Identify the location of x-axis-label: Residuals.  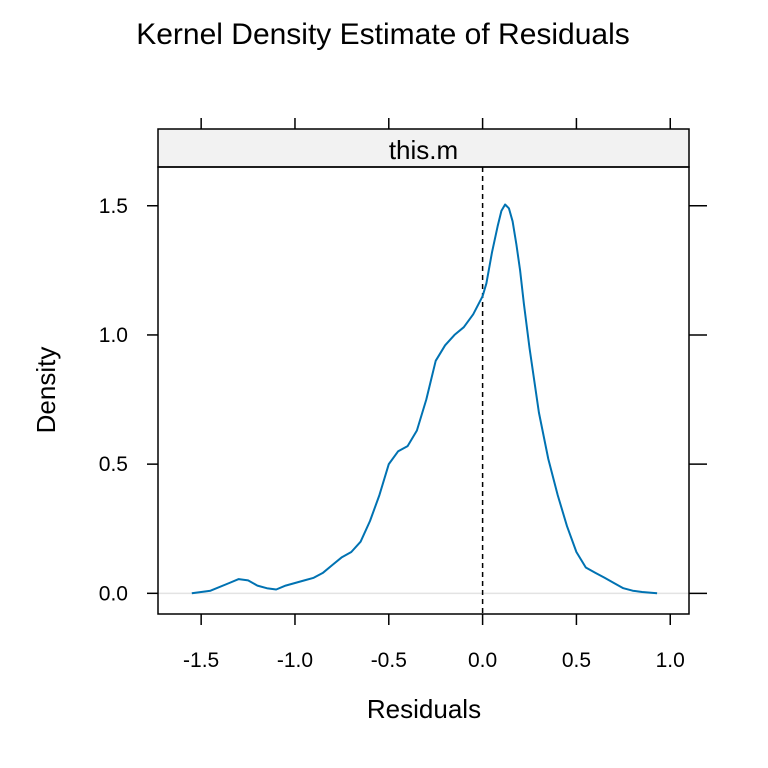
(424, 709).